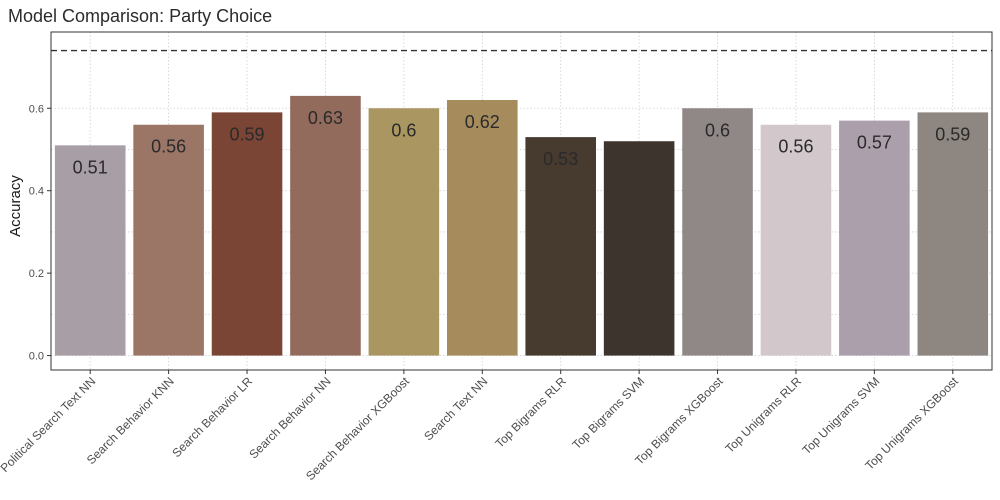 The height and width of the screenshot is (500, 1000). I want to click on x-tick-label: Search Behavior LR, so click(212, 417).